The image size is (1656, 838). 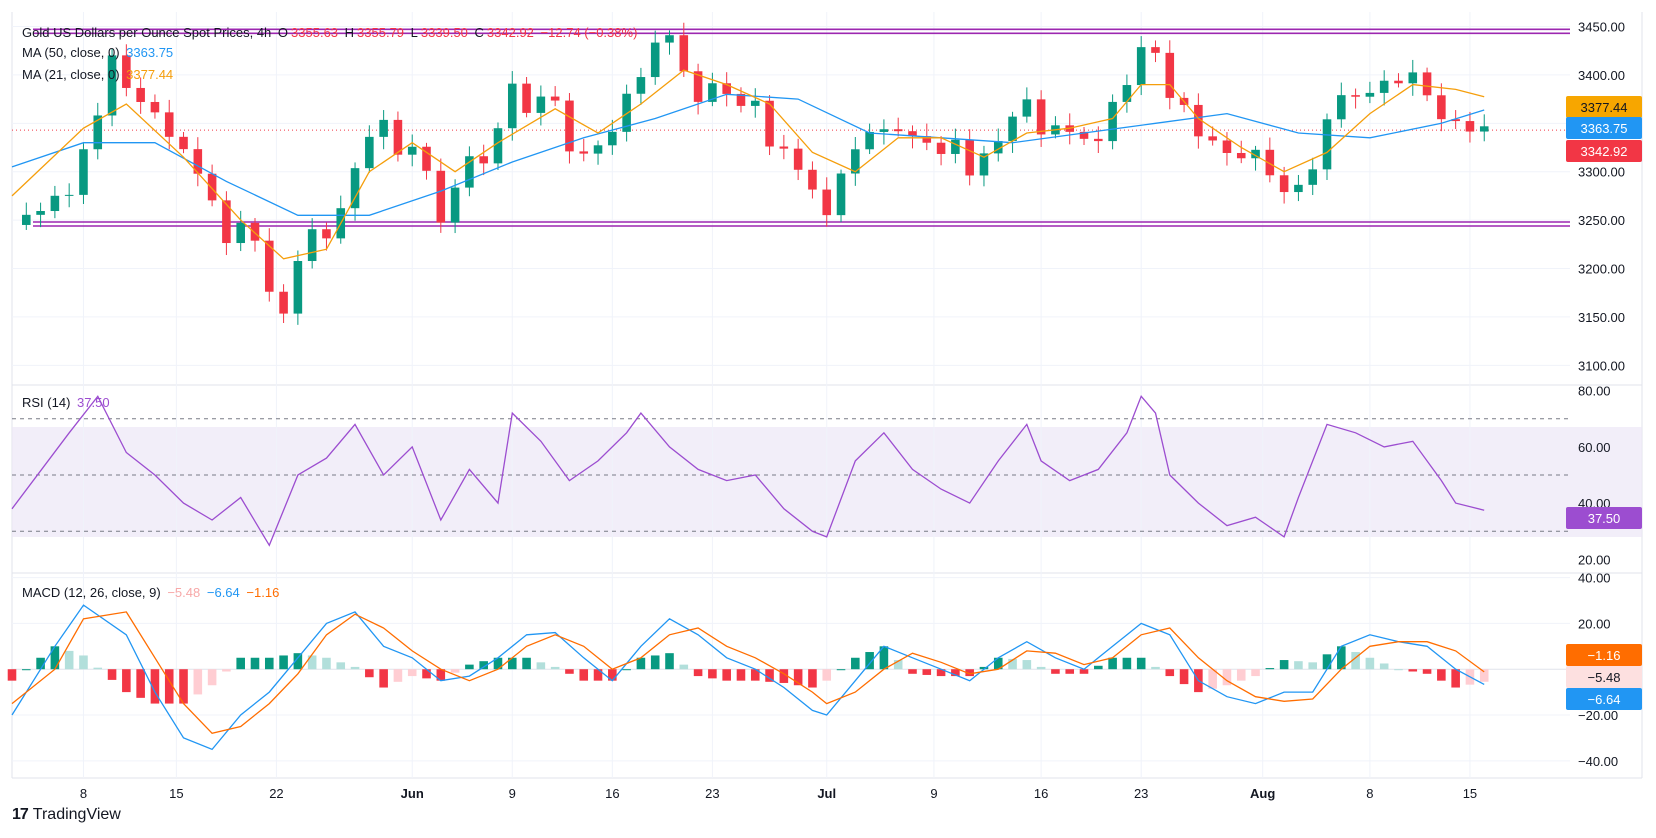 What do you see at coordinates (67, 402) in the screenshot?
I see `rsi-legend: RSI (14) 37.50` at bounding box center [67, 402].